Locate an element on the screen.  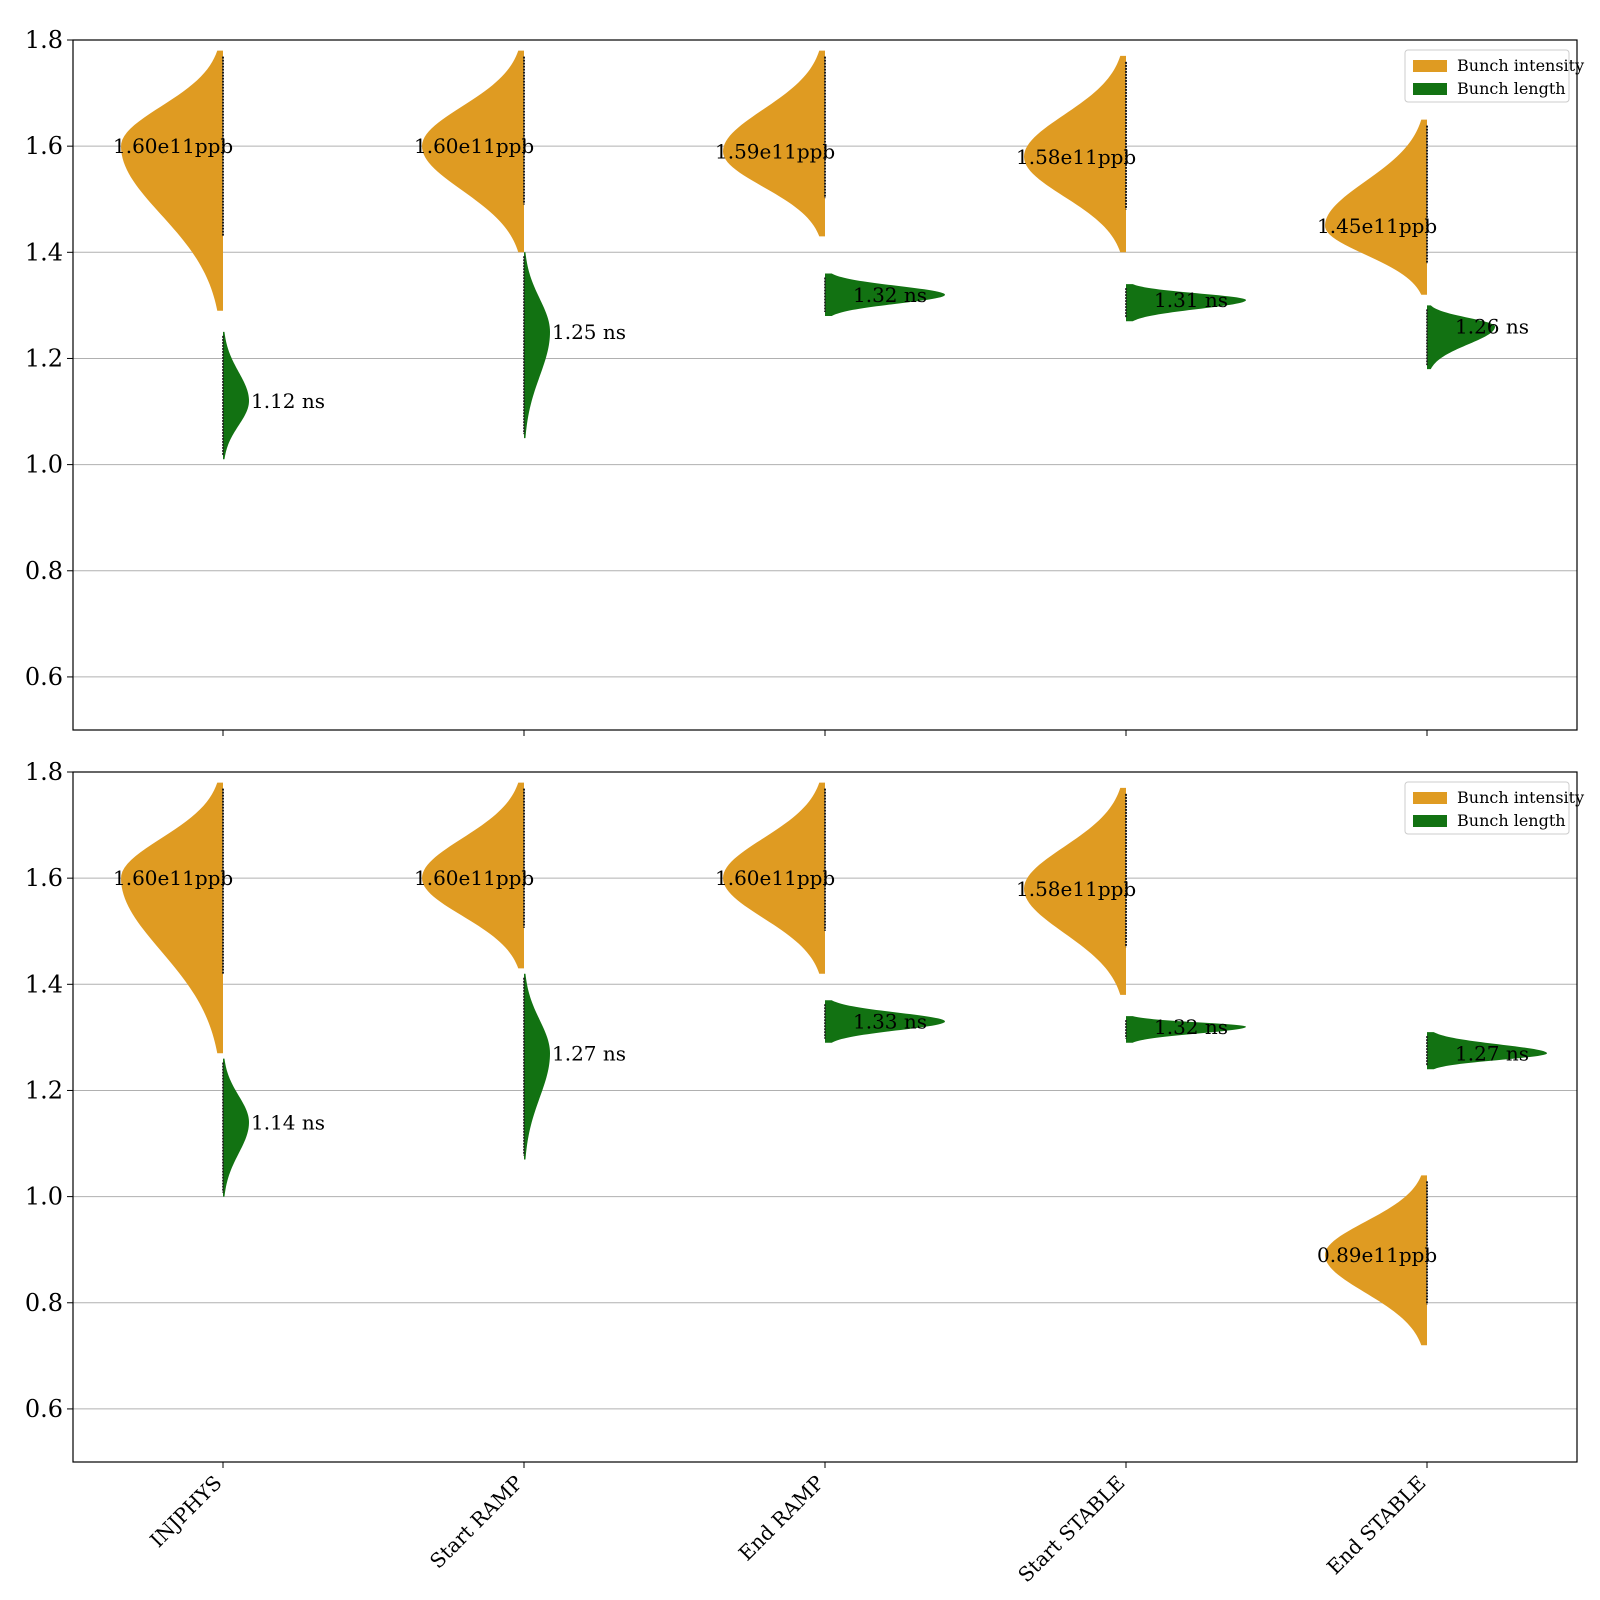
x-category-label: INJPHYS is located at coordinates (185, 1511).